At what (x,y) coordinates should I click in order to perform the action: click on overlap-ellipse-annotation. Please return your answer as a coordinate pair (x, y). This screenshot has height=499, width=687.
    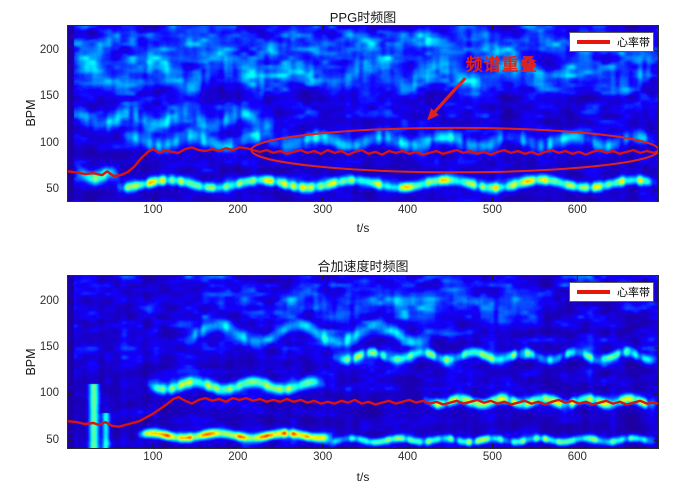
    Looking at the image, I should click on (454, 150).